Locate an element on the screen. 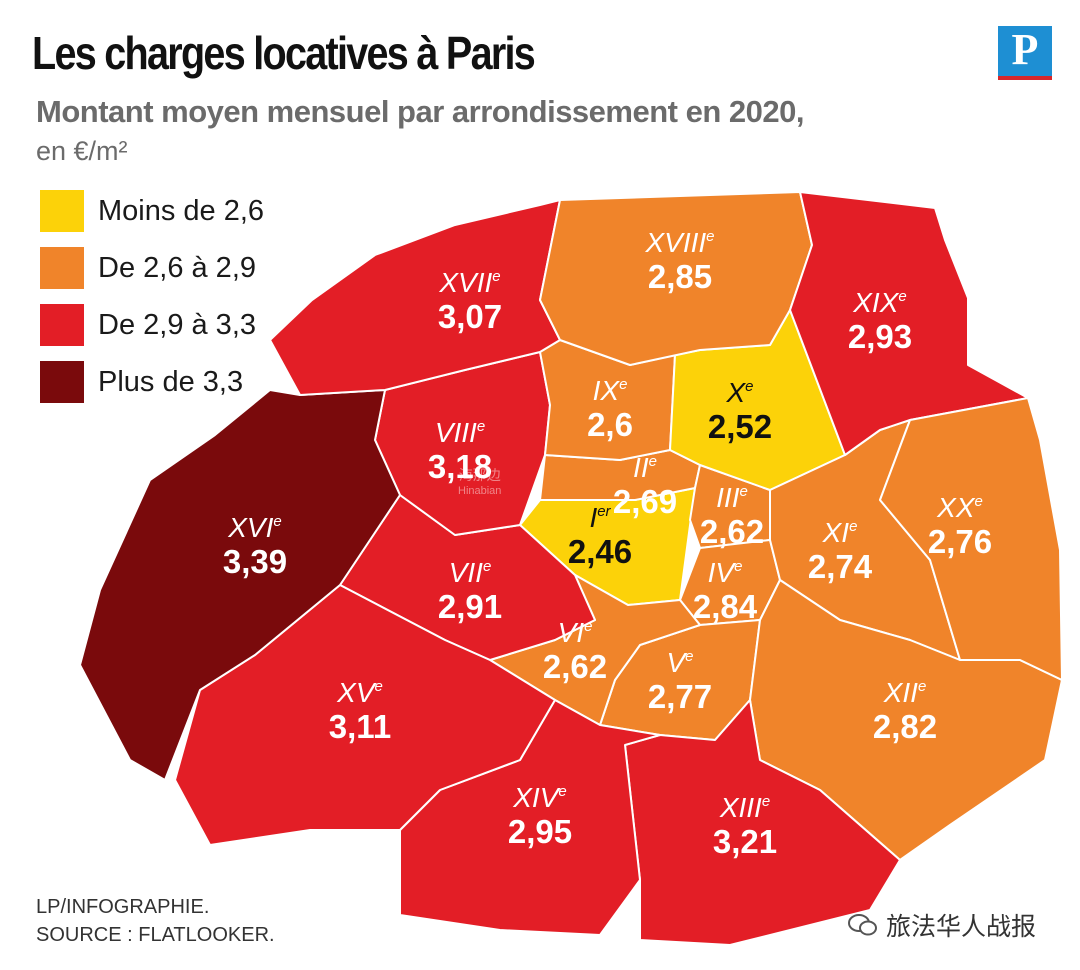 Image resolution: width=1080 pixels, height=970 pixels. arrondissement-value: 2,93 is located at coordinates (880, 336).